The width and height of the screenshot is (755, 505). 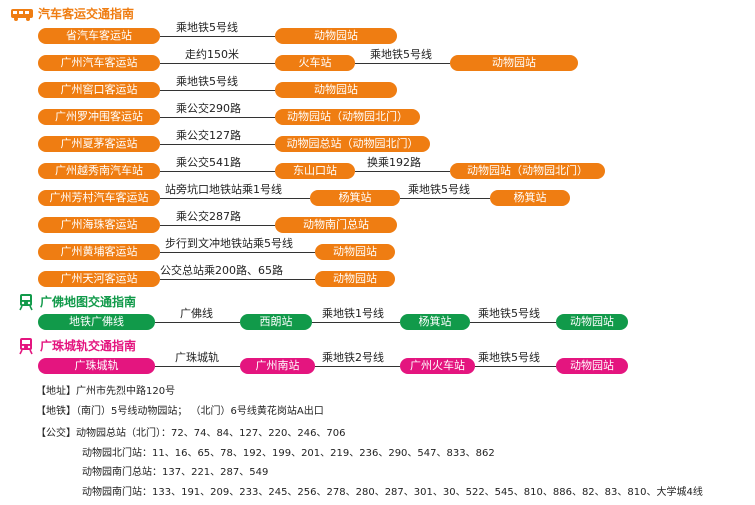 What do you see at coordinates (229, 243) in the screenshot?
I see `transfer-label: 步行到文冲地铁站乘5号线` at bounding box center [229, 243].